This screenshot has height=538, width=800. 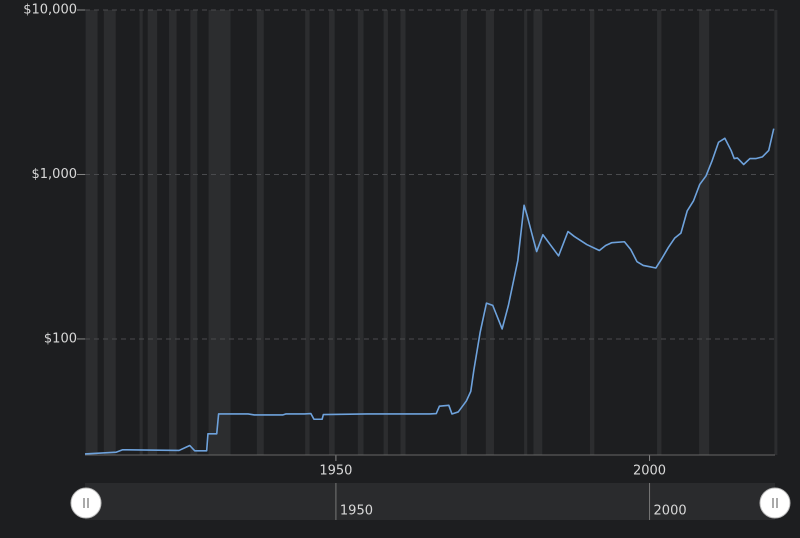 What do you see at coordinates (335, 471) in the screenshot?
I see `x-tick-label: 1950` at bounding box center [335, 471].